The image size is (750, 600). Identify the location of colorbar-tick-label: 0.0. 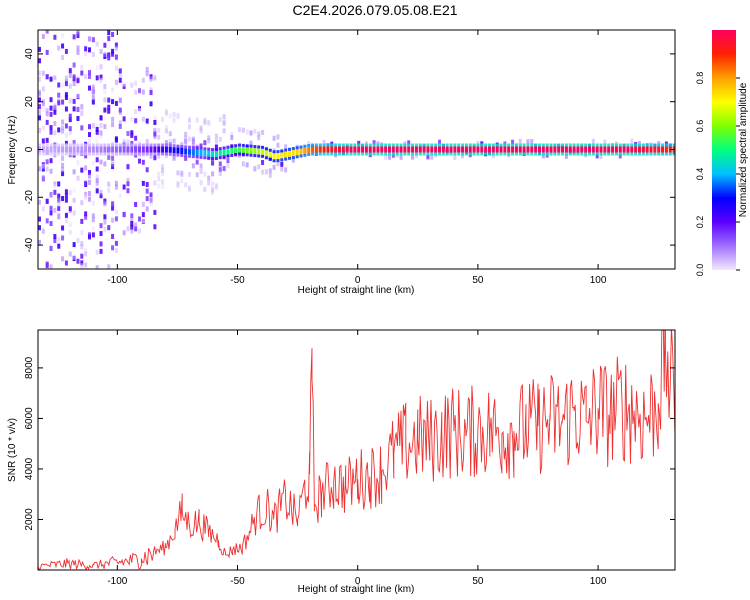
(700, 270).